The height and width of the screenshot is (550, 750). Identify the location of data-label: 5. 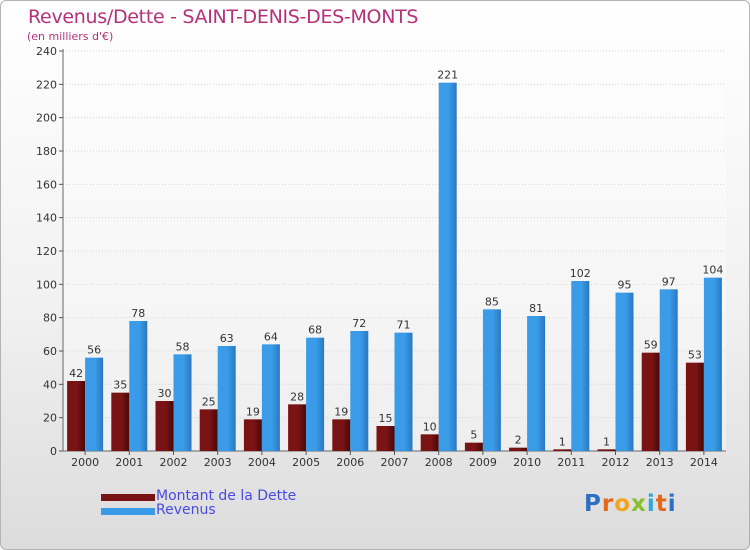
(473, 435).